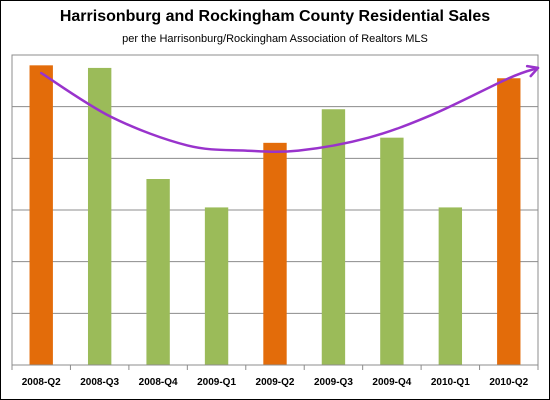  I want to click on bar-2009-Q4, so click(392, 251).